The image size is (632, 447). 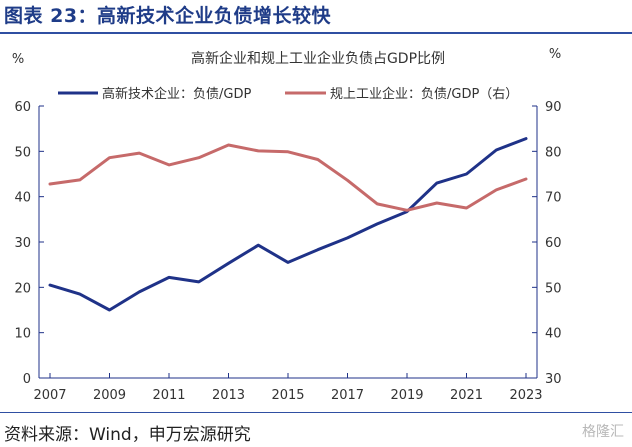 I want to click on bottom-divider, so click(x=316, y=412).